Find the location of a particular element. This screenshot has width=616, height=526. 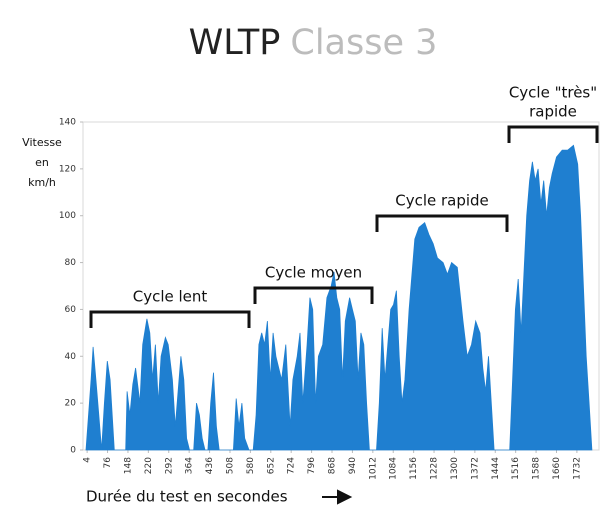

x-tick-label: 1012 is located at coordinates (373, 468).